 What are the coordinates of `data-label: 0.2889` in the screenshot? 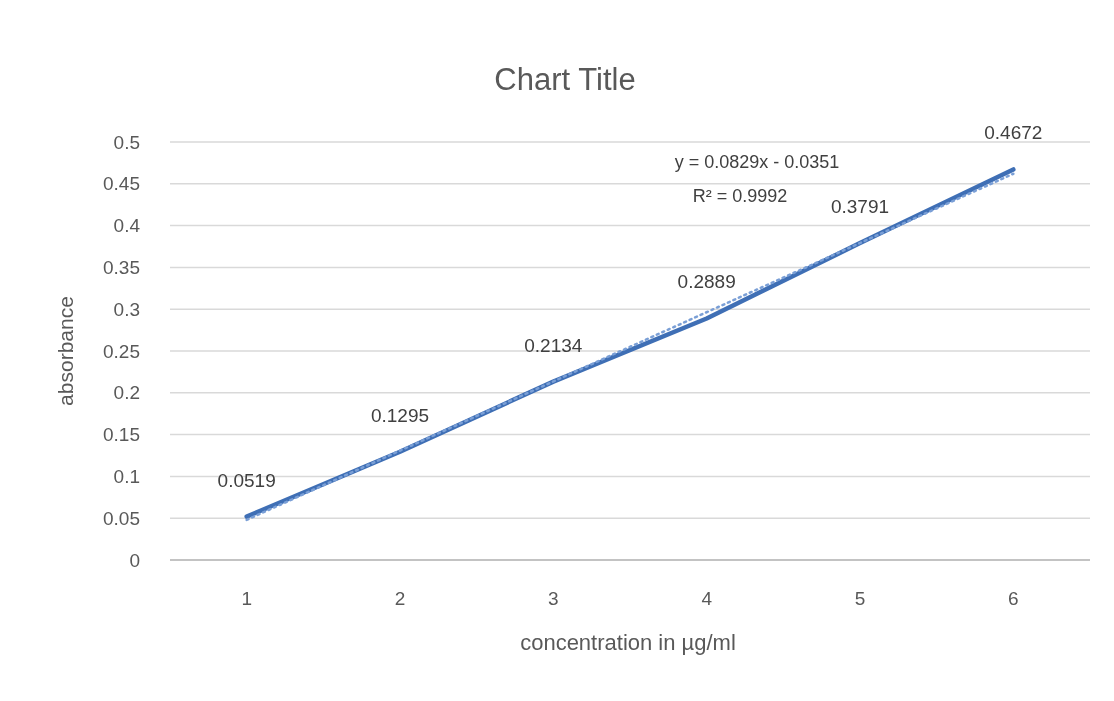 It's located at (706, 282).